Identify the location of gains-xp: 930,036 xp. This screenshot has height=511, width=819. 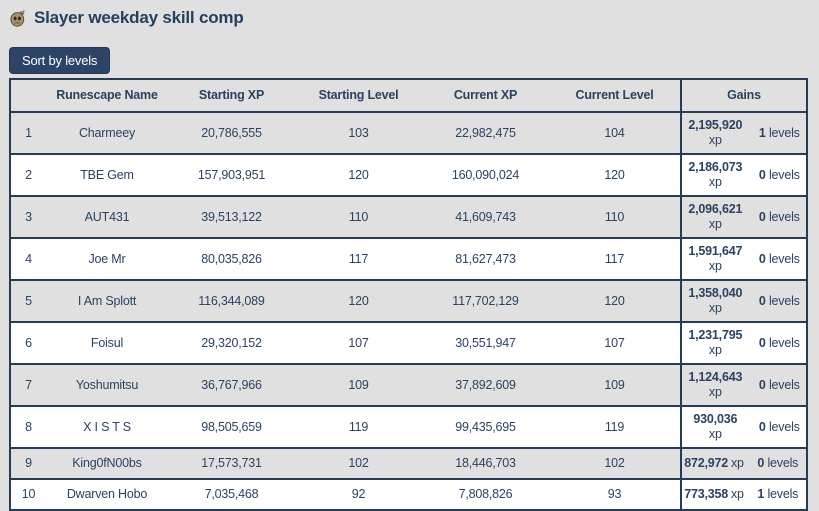
(715, 427).